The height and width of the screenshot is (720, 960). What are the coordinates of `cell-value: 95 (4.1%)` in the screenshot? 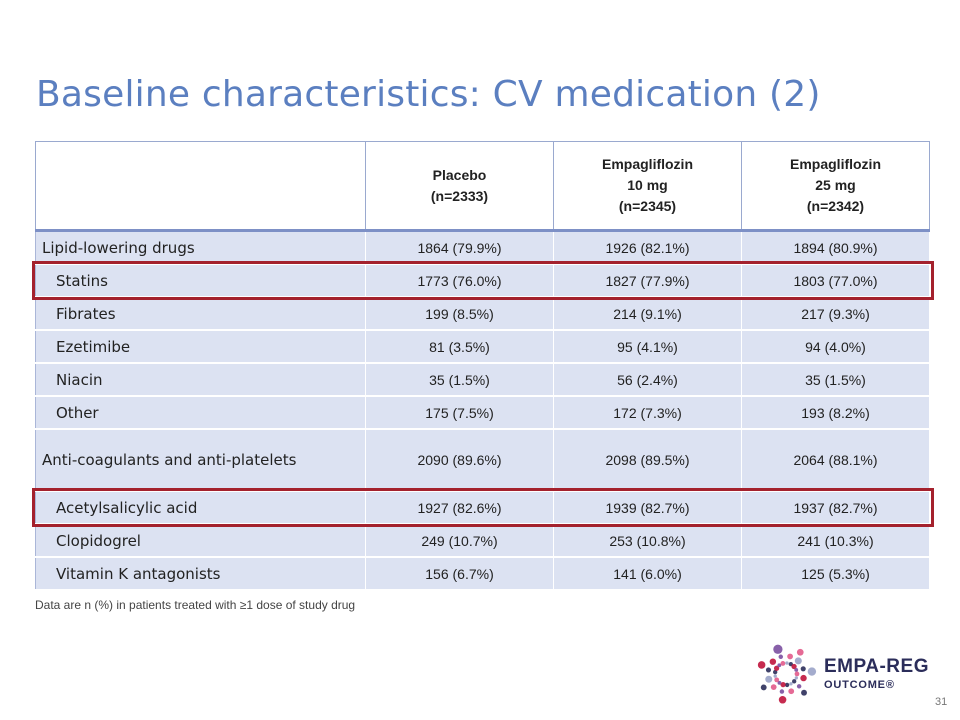 It's located at (647, 346).